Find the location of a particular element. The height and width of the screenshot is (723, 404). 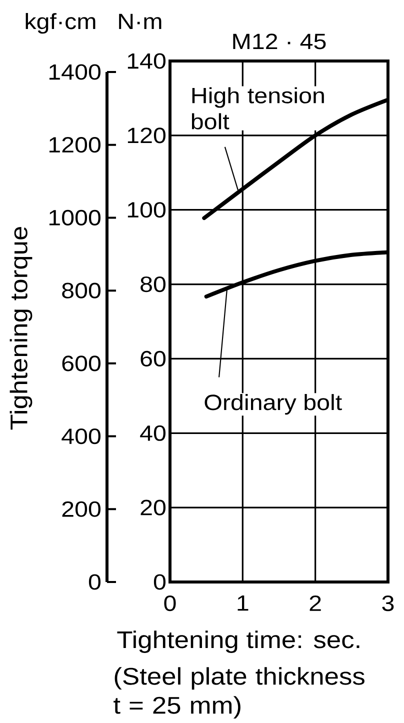

y2-tick-label: 120 is located at coordinates (147, 136).